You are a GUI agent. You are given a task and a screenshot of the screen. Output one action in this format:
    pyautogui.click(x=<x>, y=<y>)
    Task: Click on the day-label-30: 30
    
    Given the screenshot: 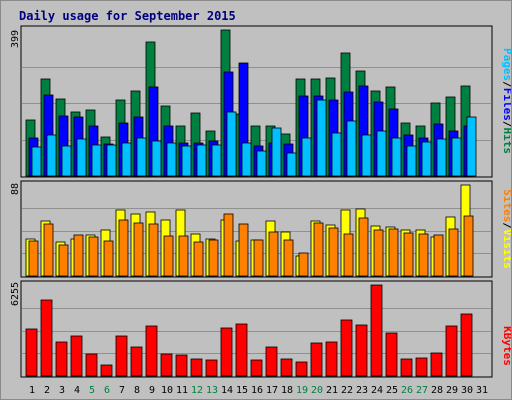 What is the action you would take?
    pyautogui.click(x=467, y=390)
    